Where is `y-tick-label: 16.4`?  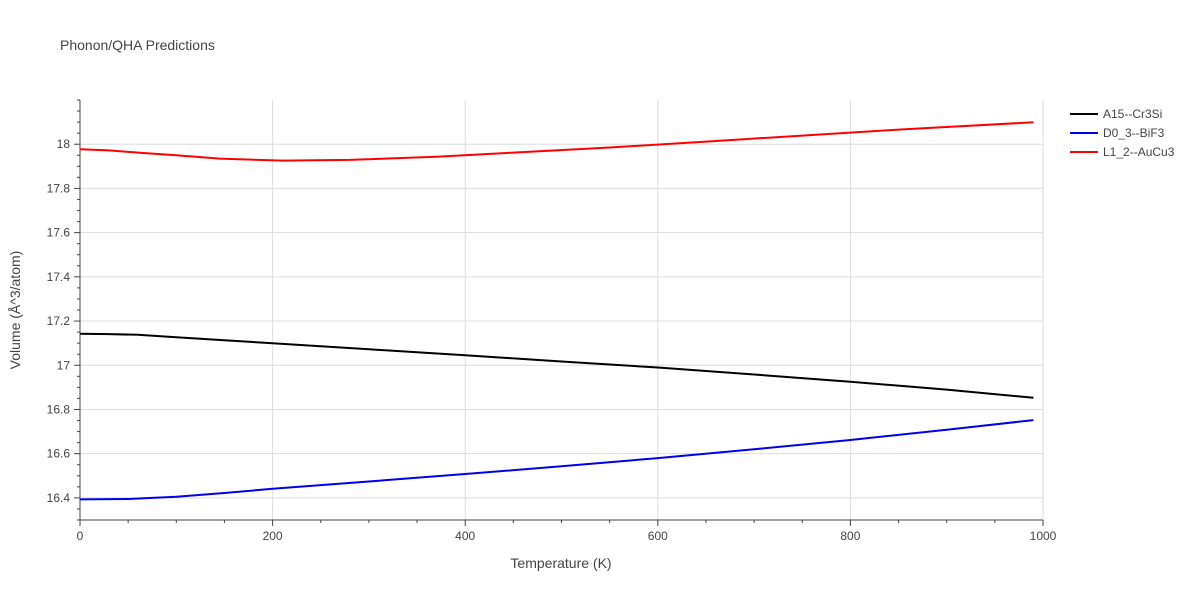 y-tick-label: 16.4 is located at coordinates (59, 498).